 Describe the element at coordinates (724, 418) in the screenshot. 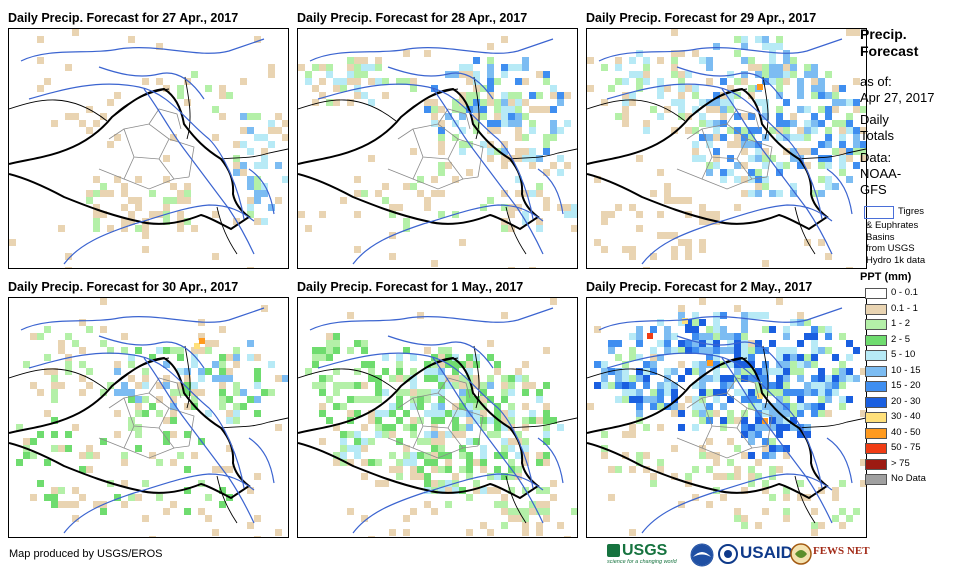

I see `admin-boundaries` at that location.